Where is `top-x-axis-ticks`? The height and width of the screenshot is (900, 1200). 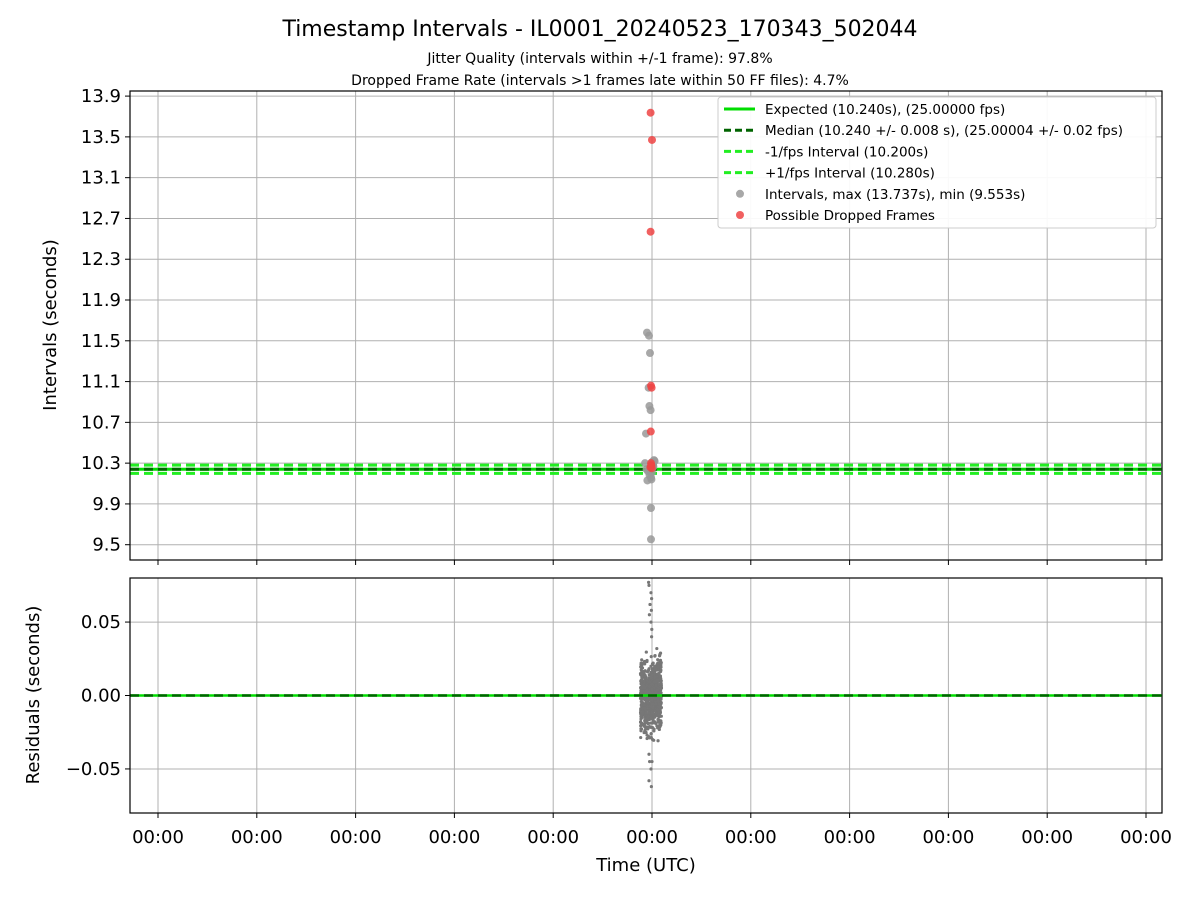
top-x-axis-ticks is located at coordinates (652, 562).